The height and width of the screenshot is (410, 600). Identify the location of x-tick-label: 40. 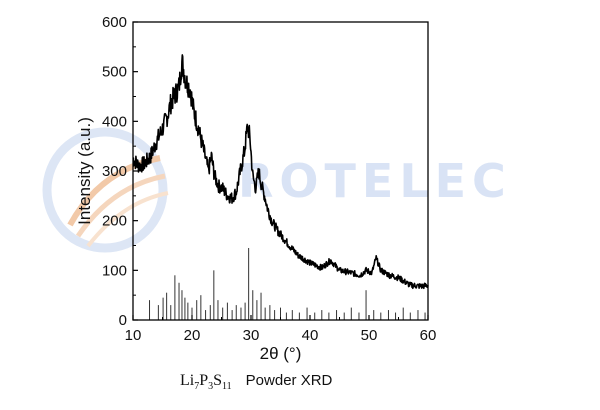
(310, 335).